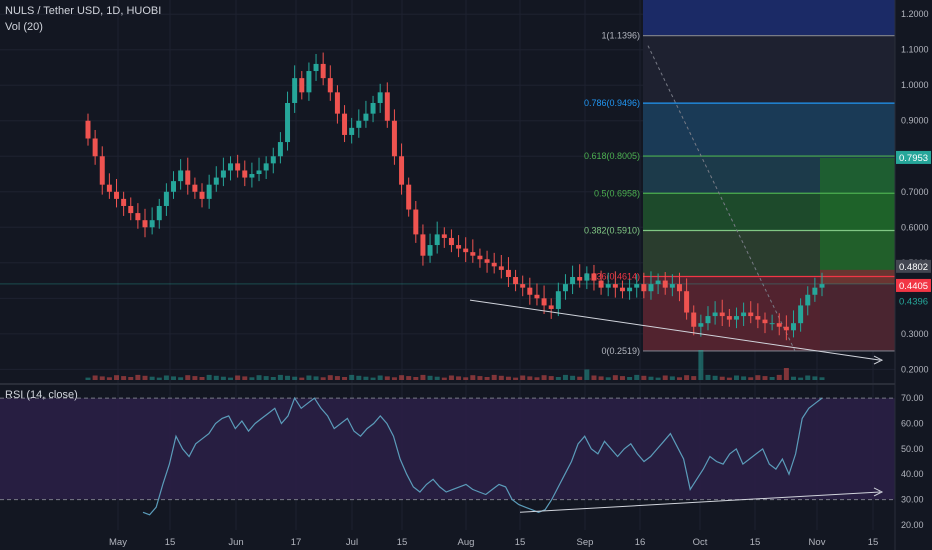  Describe the element at coordinates (857, 220) in the screenshot. I see `long-position-profit-zone` at that location.